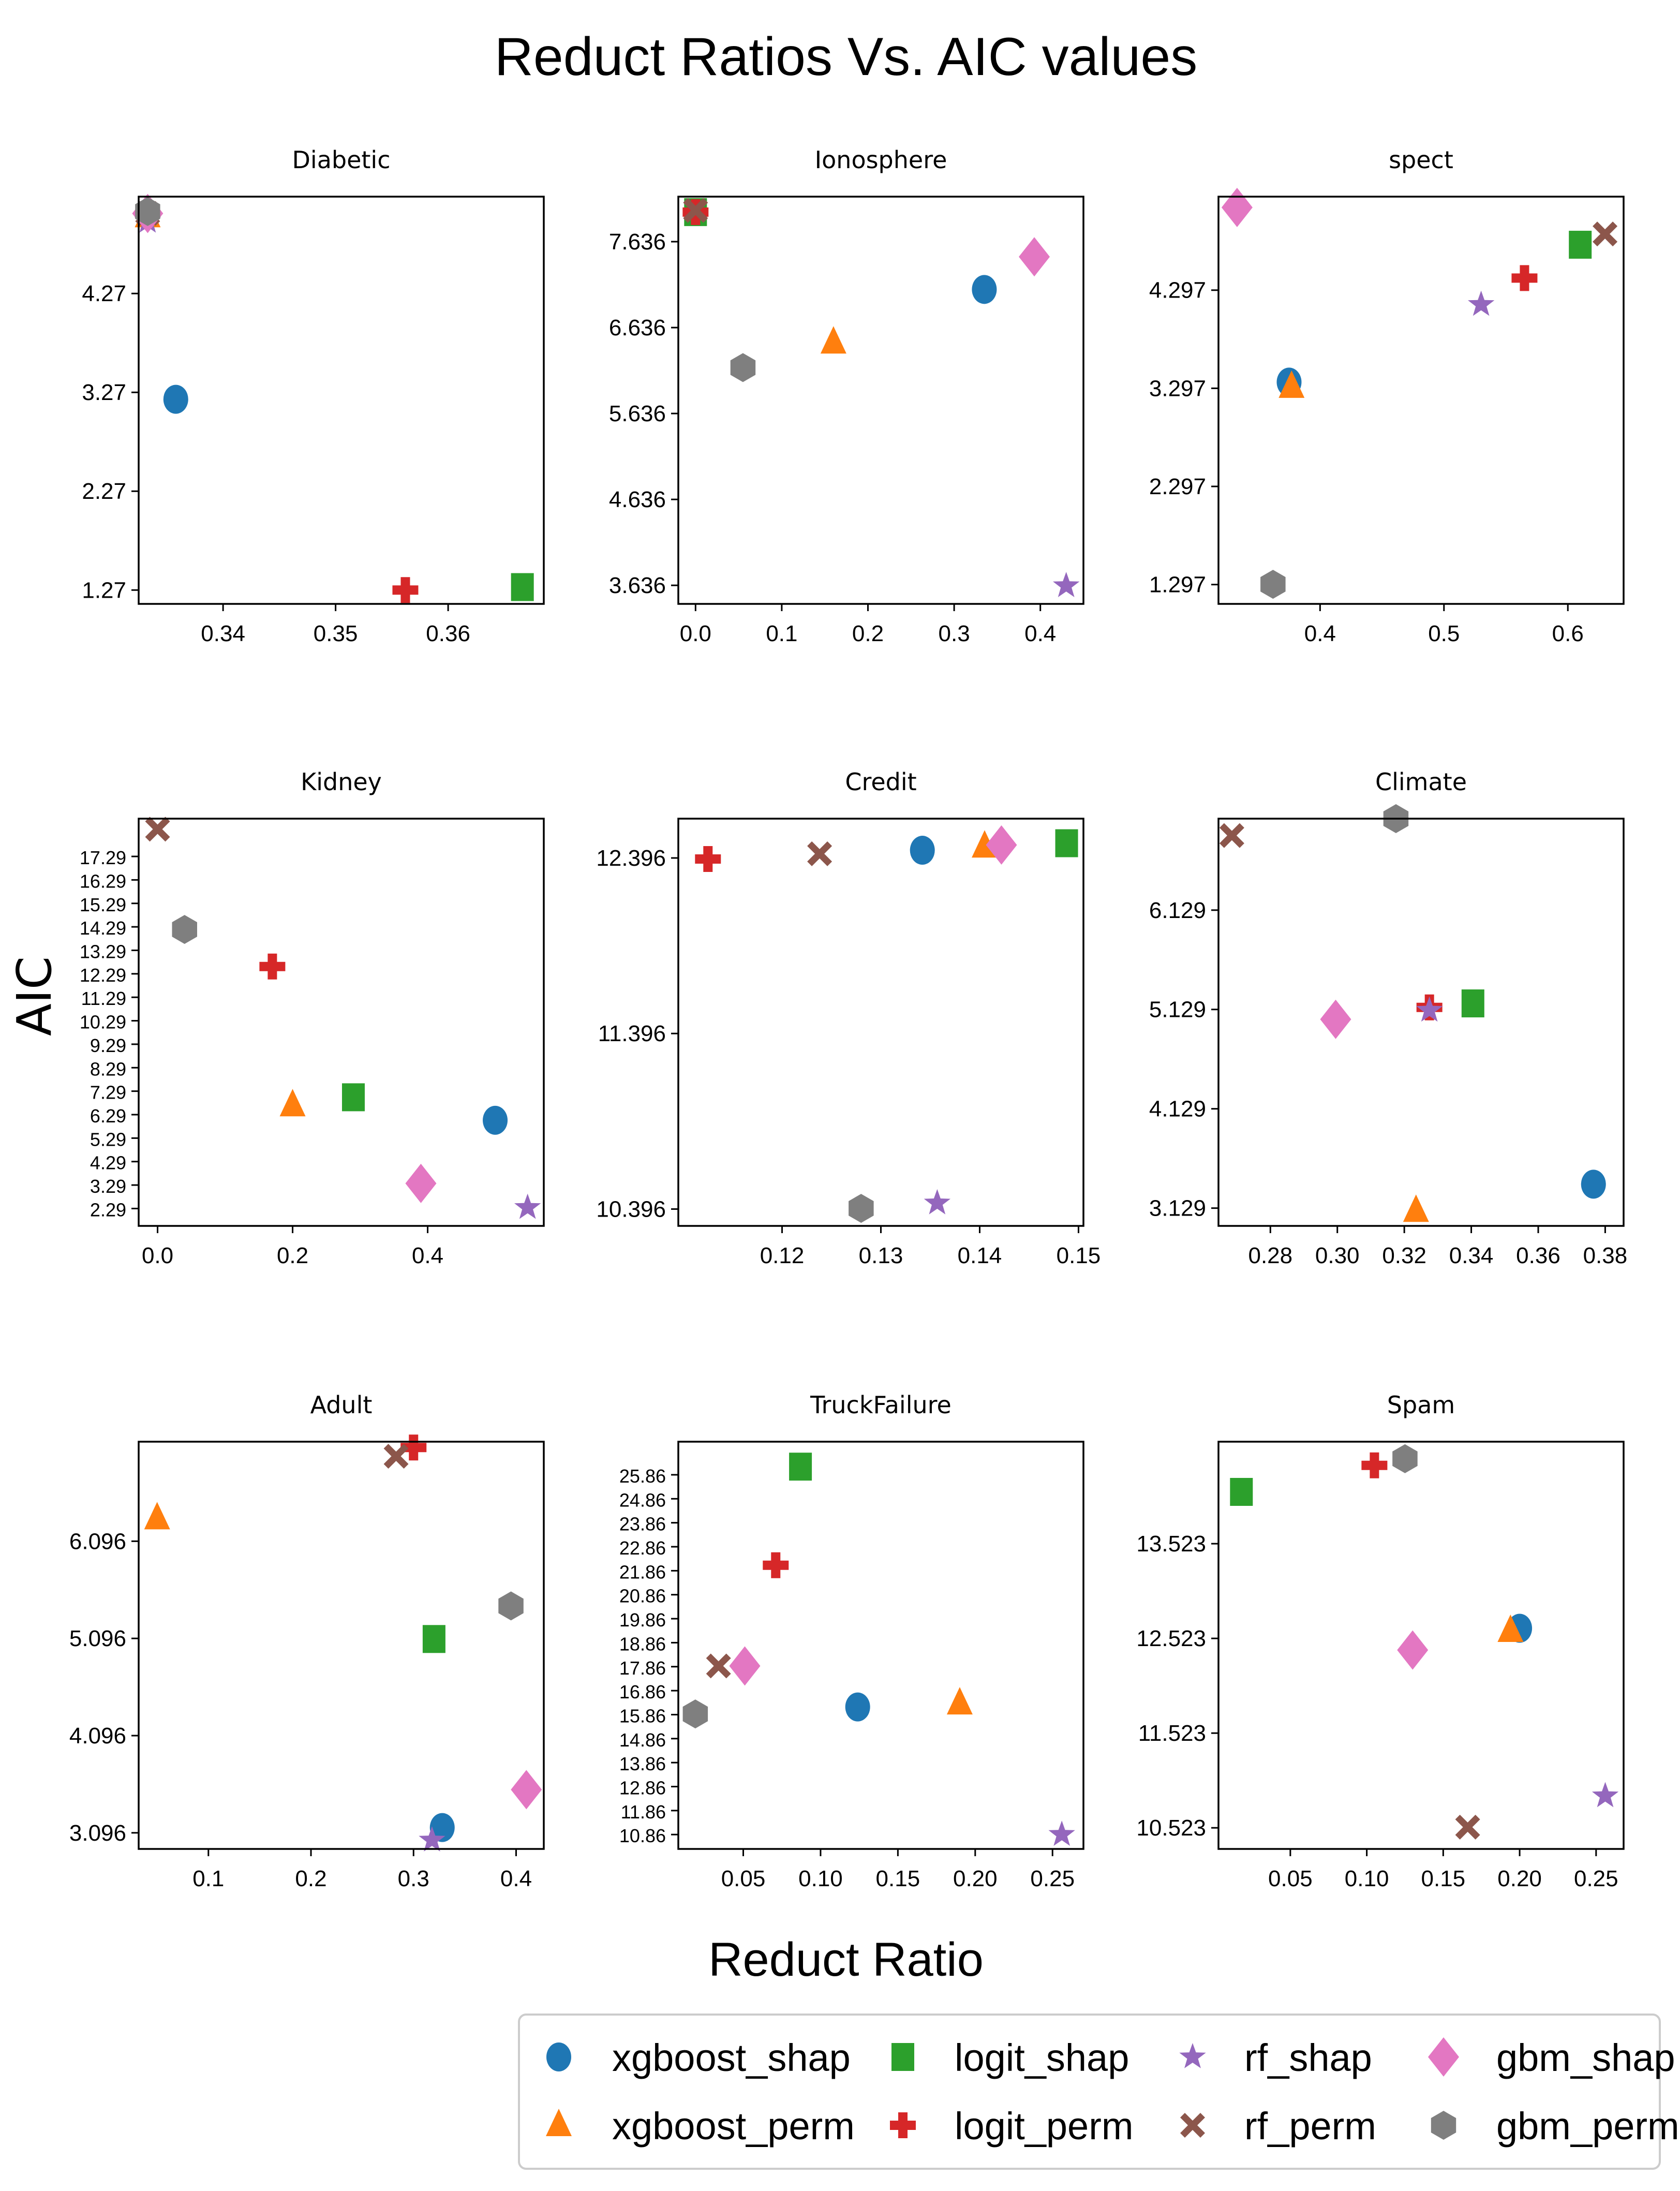 The image size is (1680, 2191). I want to click on y-tick-label: 7.636, so click(637, 242).